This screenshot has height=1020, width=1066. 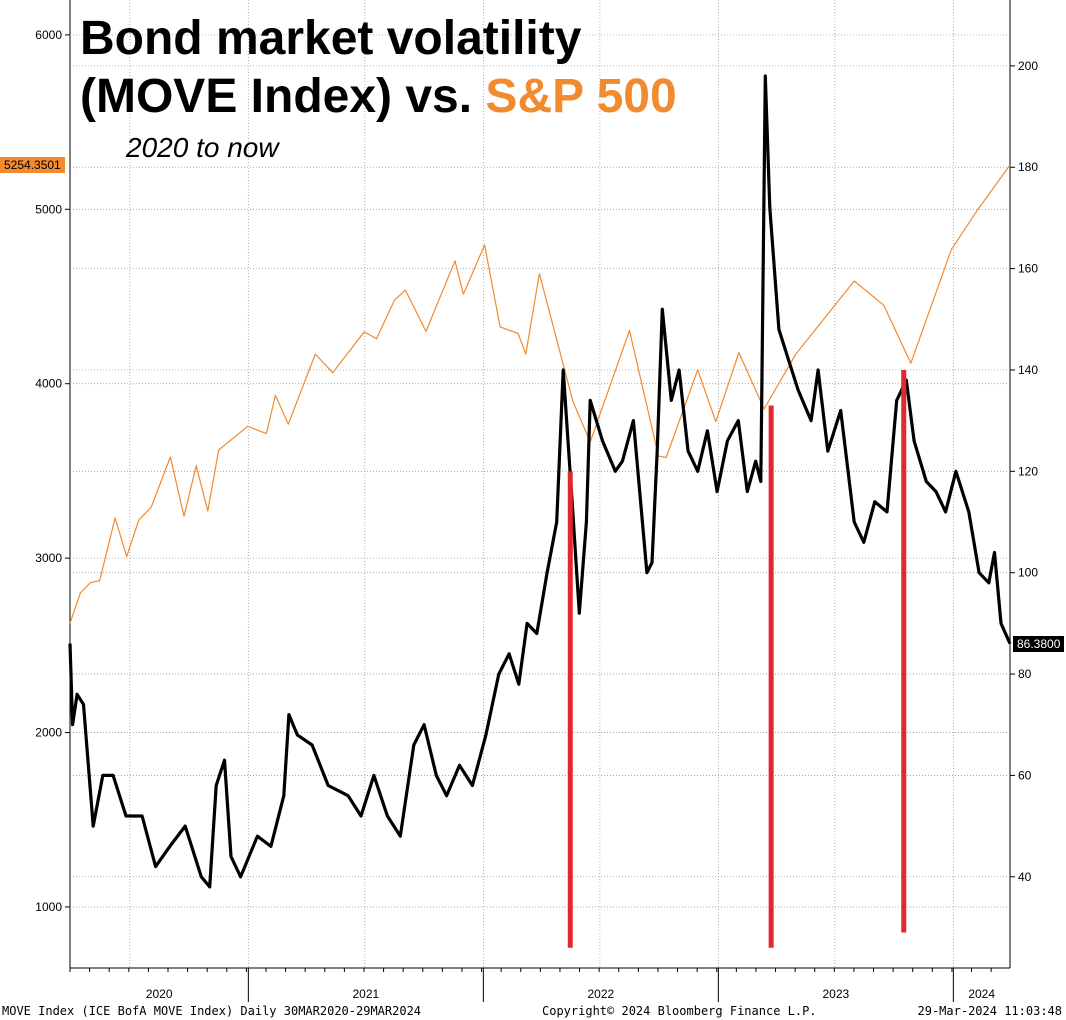 I want to click on left-tick-label: 1000, so click(x=48, y=907).